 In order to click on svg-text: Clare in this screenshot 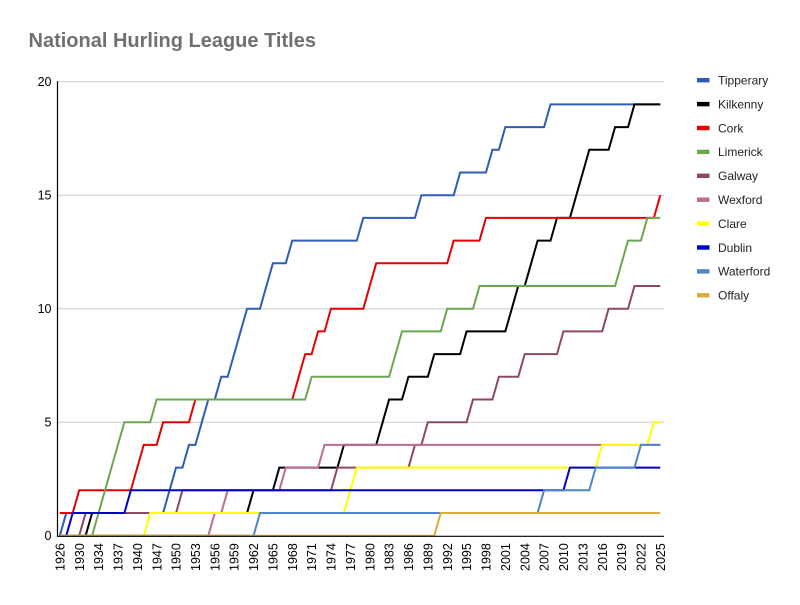, I will do `click(732, 224)`.